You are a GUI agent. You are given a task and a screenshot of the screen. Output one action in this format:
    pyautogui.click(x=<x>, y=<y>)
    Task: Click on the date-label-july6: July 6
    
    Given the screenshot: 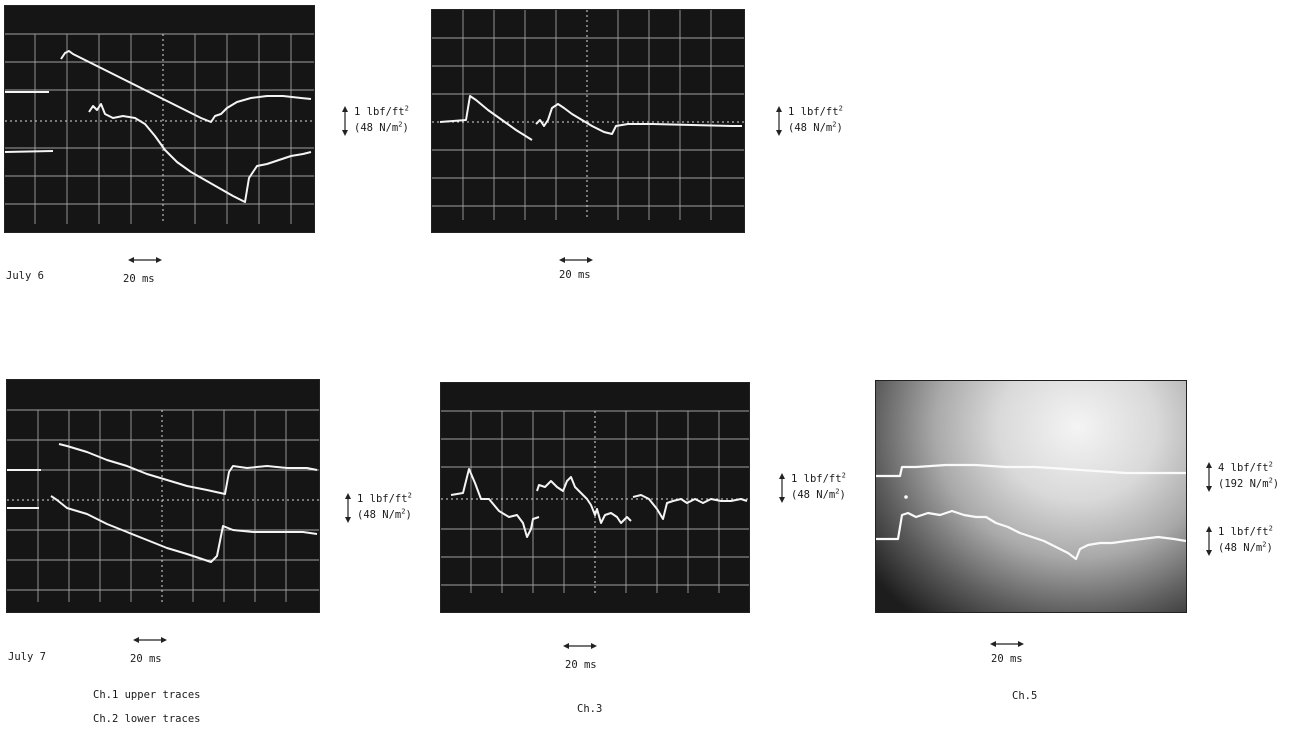 What is the action you would take?
    pyautogui.click(x=25, y=276)
    